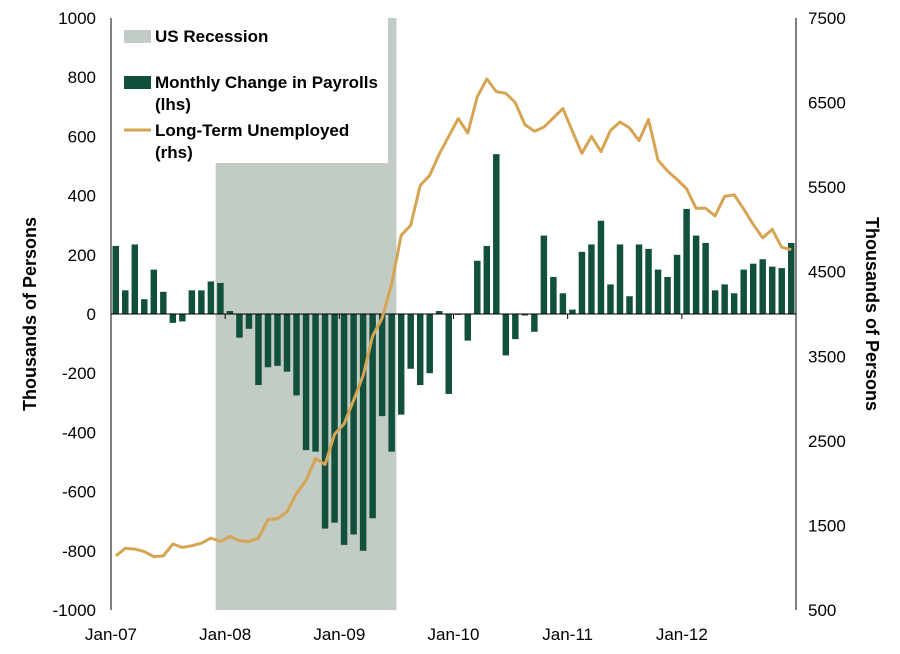  Describe the element at coordinates (82, 196) in the screenshot. I see `y-tick-label: 400` at that location.